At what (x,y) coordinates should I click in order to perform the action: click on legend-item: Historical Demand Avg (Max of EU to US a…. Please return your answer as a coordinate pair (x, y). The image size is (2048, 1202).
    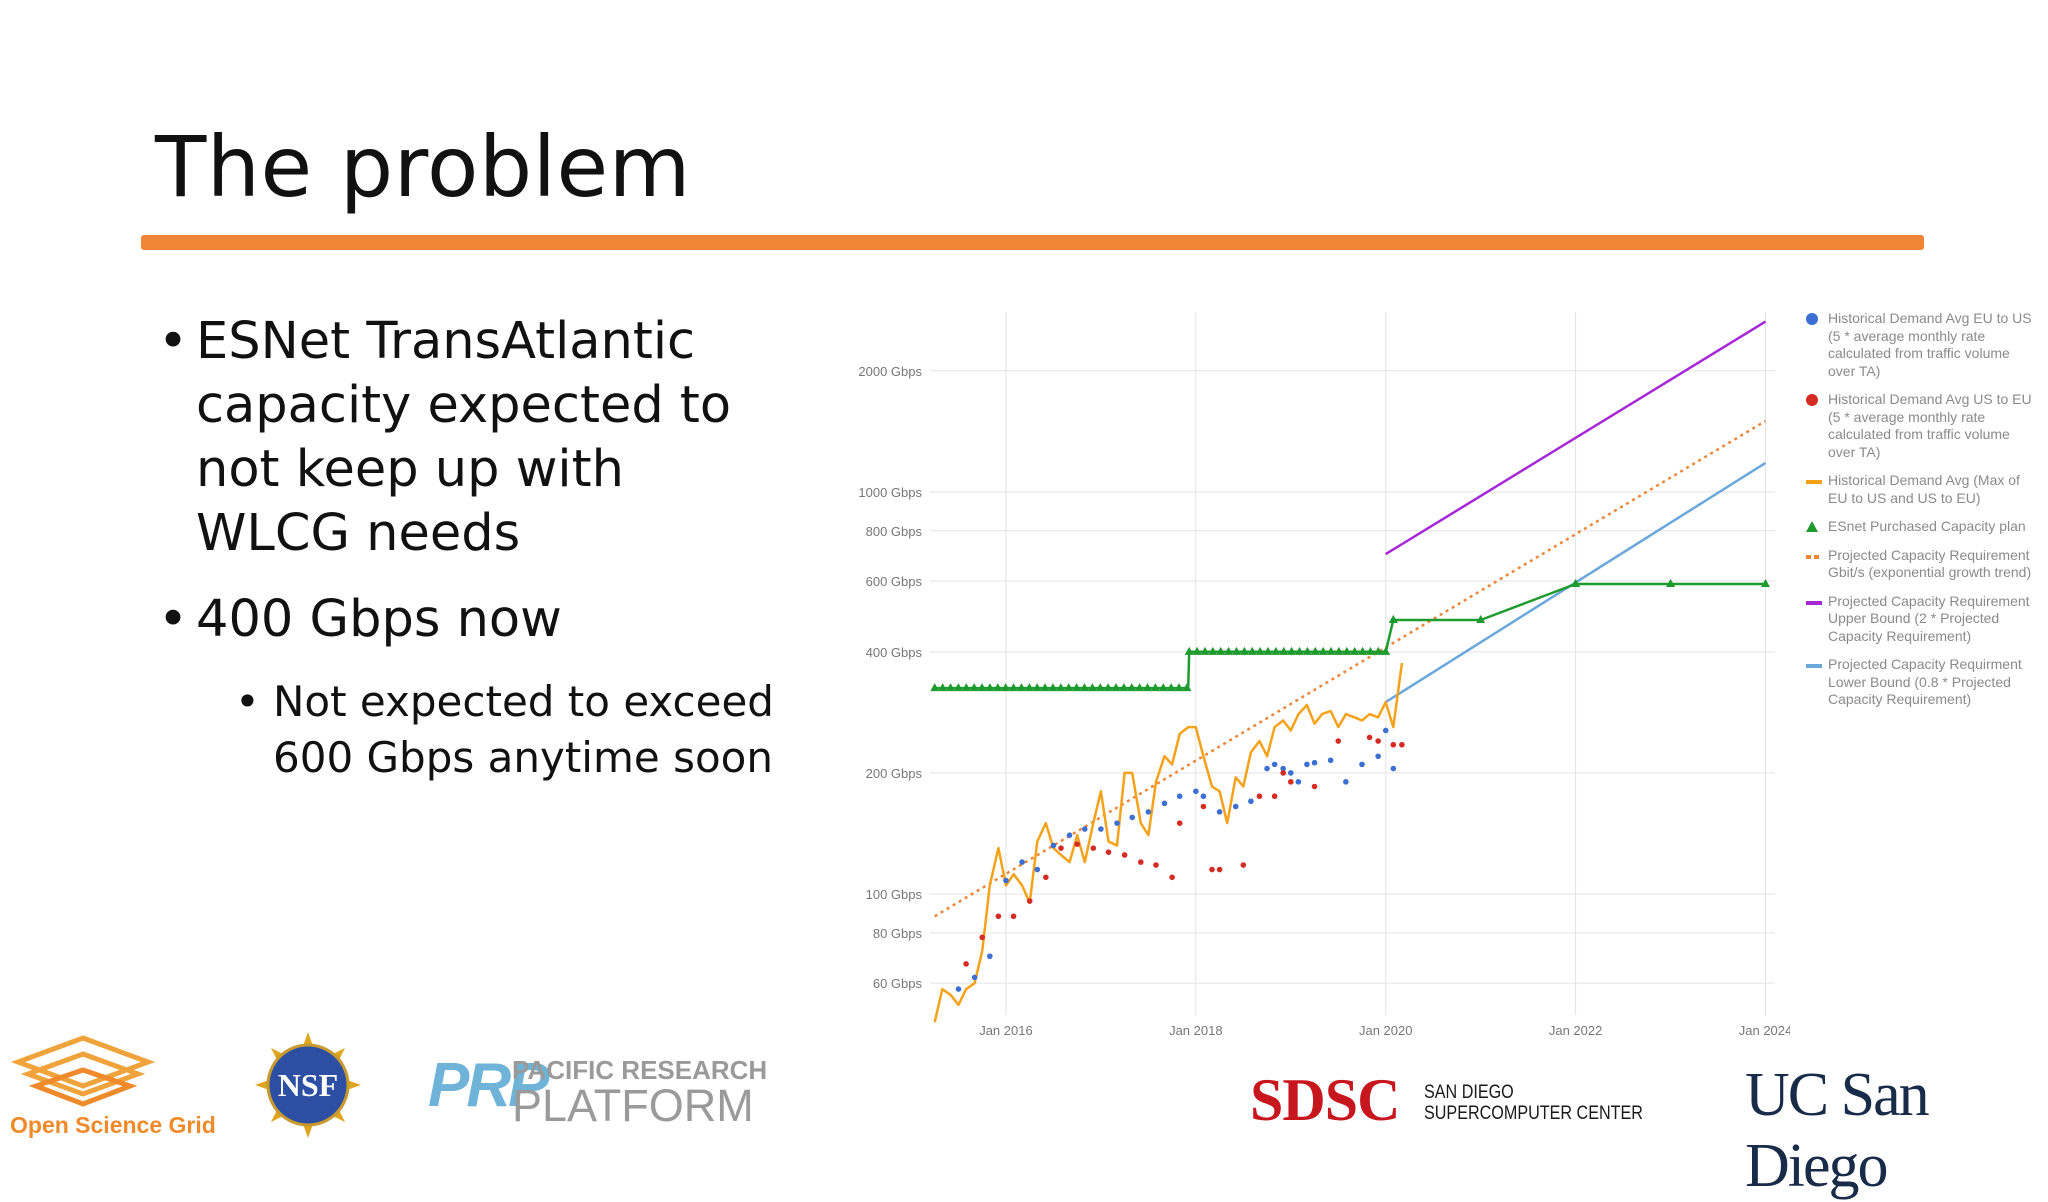
    Looking at the image, I should click on (1920, 489).